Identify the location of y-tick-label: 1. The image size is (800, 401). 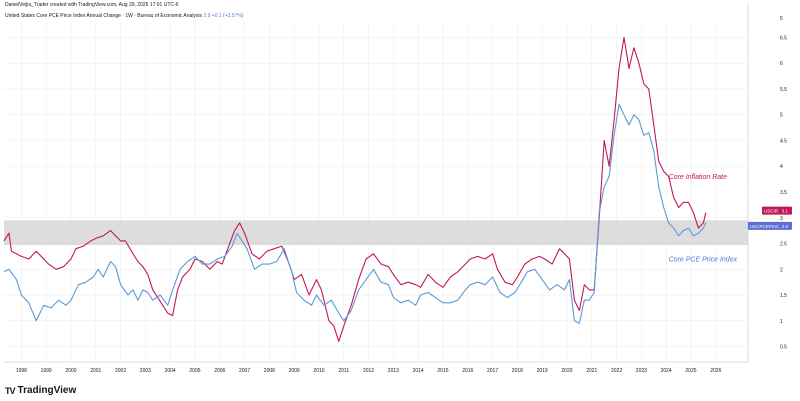
(781, 322).